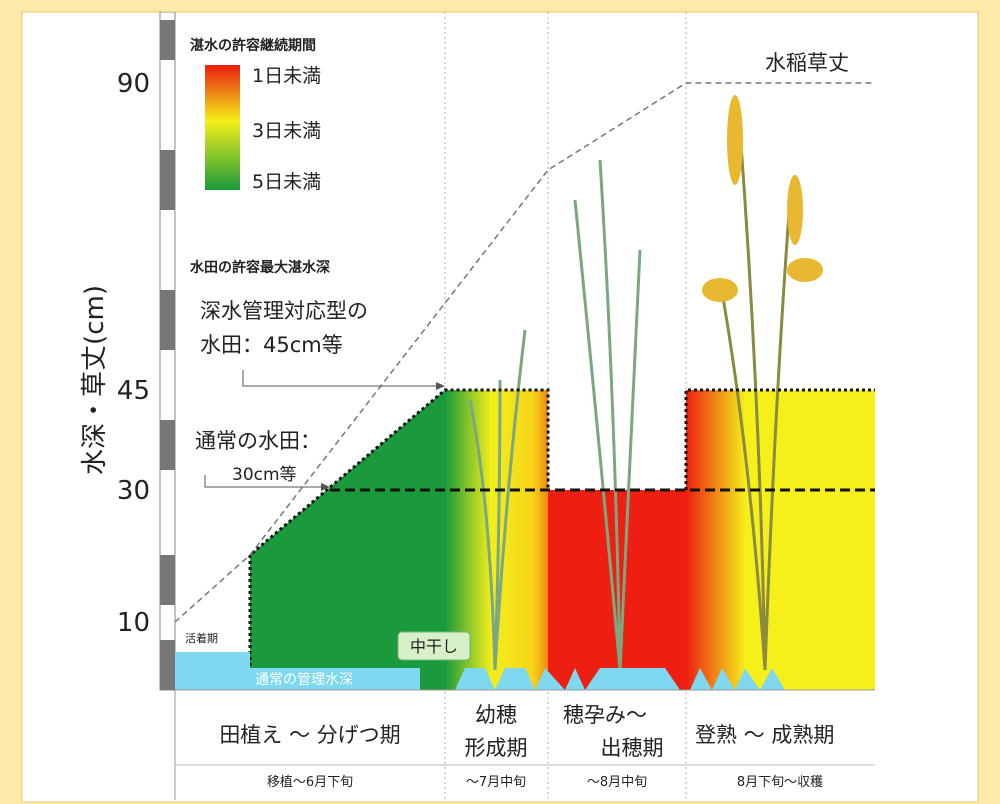 This screenshot has height=804, width=1000. Describe the element at coordinates (309, 735) in the screenshot. I see `stage-name: 田植え ～ 分げつ期` at that location.